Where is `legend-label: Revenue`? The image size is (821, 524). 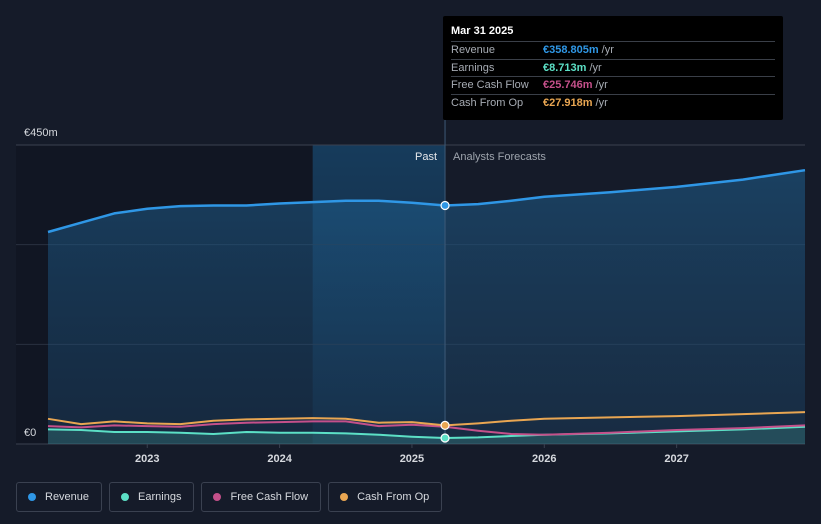
legend-label: Revenue is located at coordinates (67, 497).